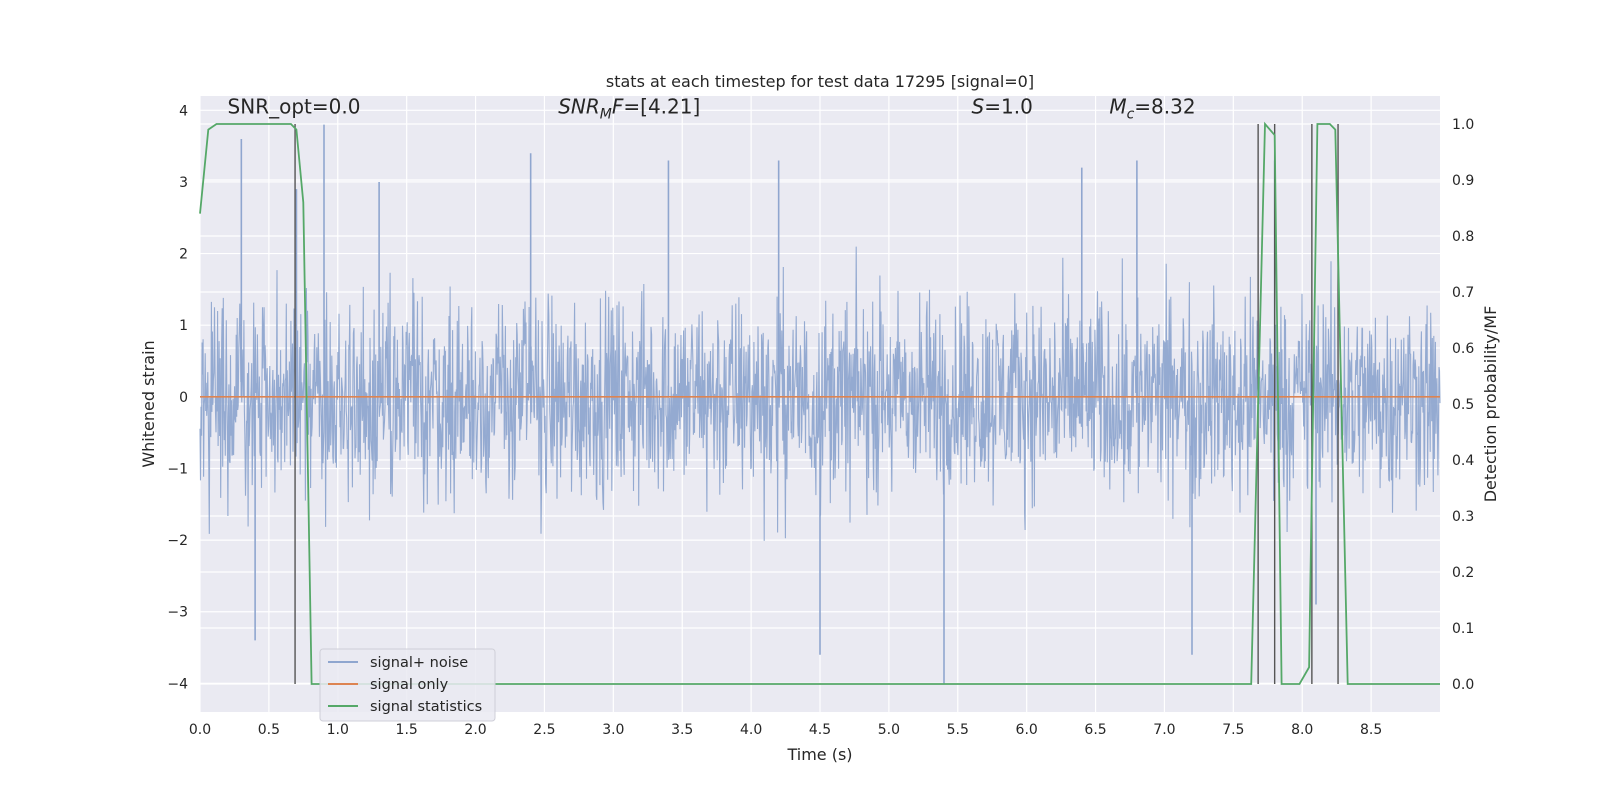  I want to click on y2-tick-label: 0.5, so click(1463, 405).